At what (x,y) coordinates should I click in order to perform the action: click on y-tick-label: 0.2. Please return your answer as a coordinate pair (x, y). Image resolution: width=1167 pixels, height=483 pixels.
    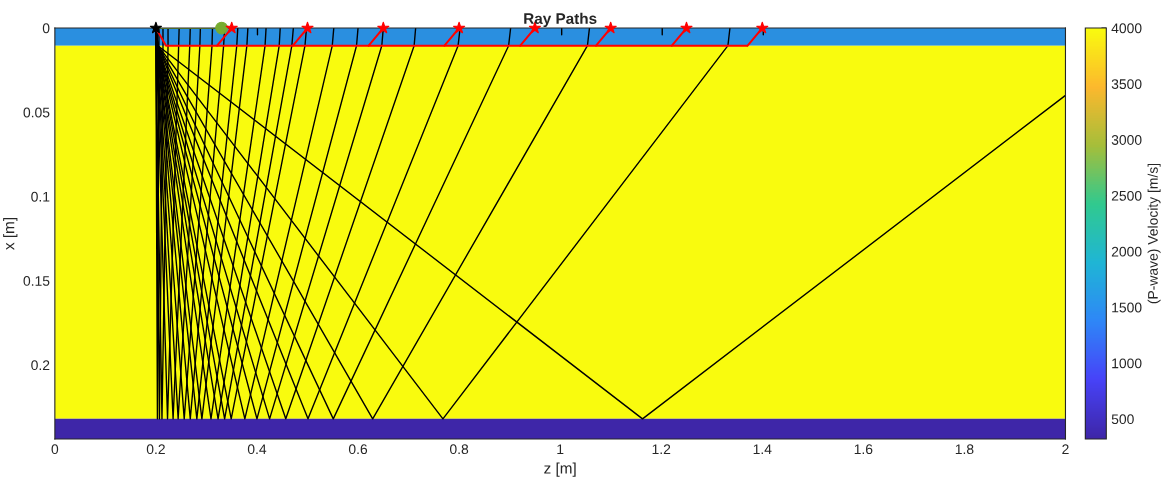
    Looking at the image, I should click on (40, 365).